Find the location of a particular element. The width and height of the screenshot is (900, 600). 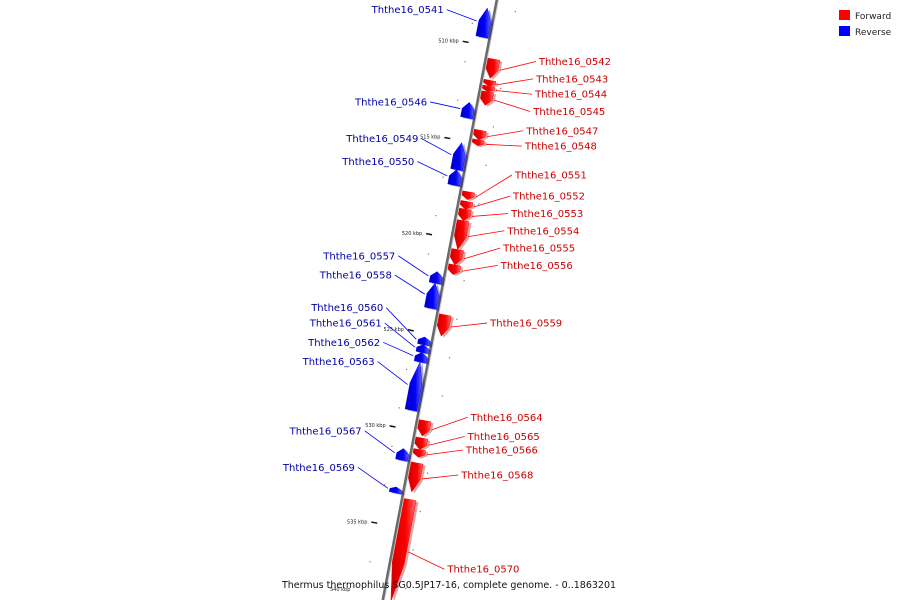

gene-label-Ththe16_0551: Ththe16_0551 is located at coordinates (550, 176).